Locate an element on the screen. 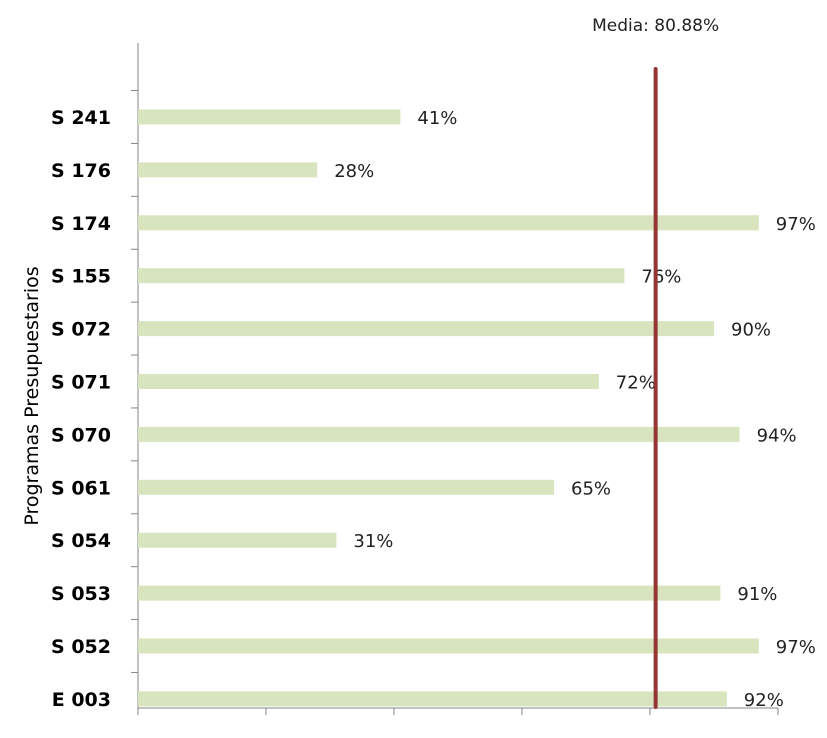 This screenshot has height=738, width=827. category-label: S 174 is located at coordinates (81, 224).